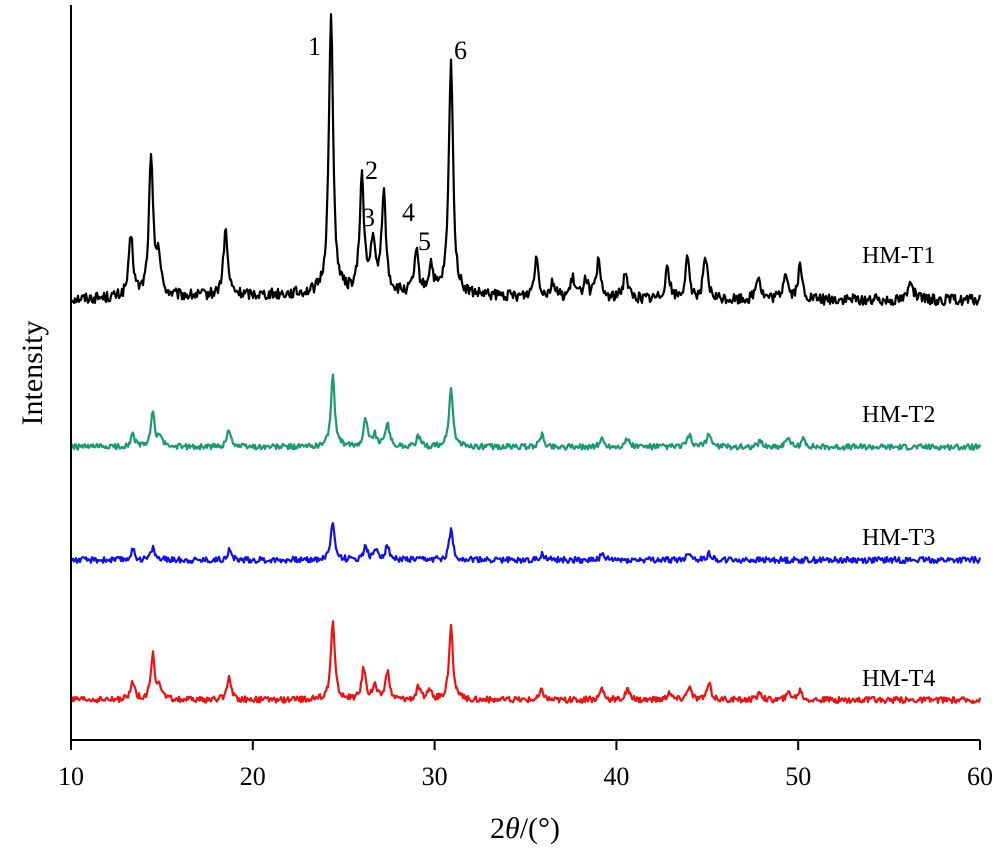 The image size is (1000, 852). Describe the element at coordinates (71, 776) in the screenshot. I see `x-tick-label: 10` at that location.